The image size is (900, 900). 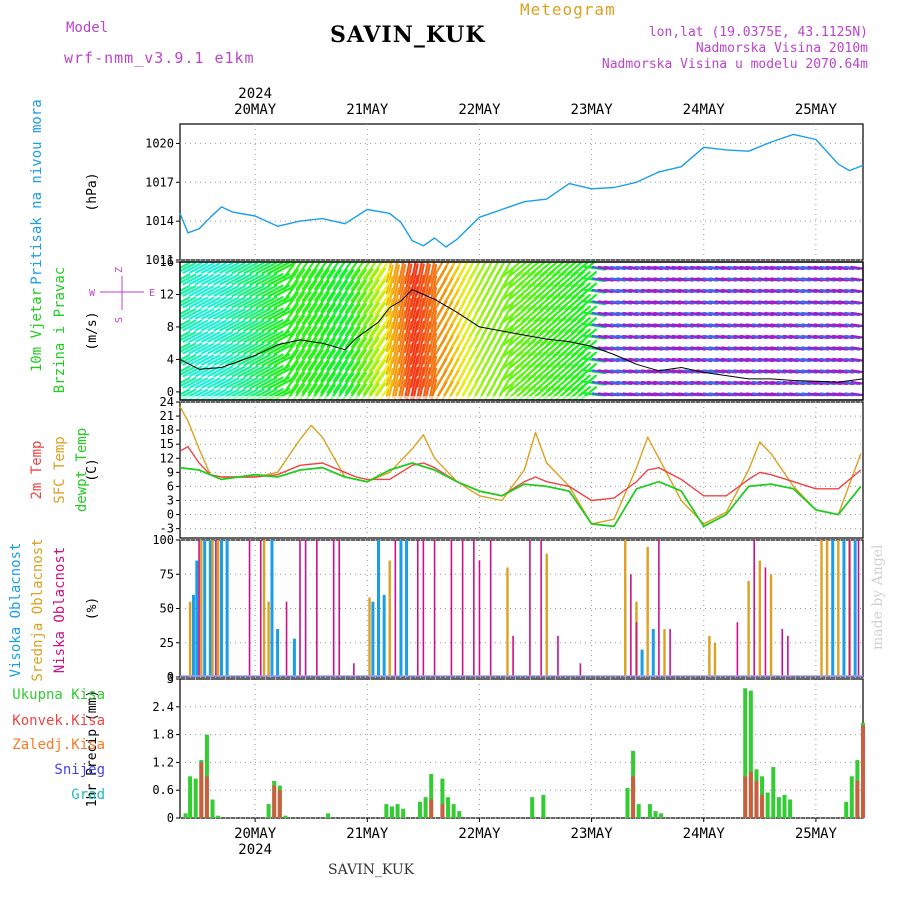 I want to click on dewpoint-line, so click(x=520, y=495).